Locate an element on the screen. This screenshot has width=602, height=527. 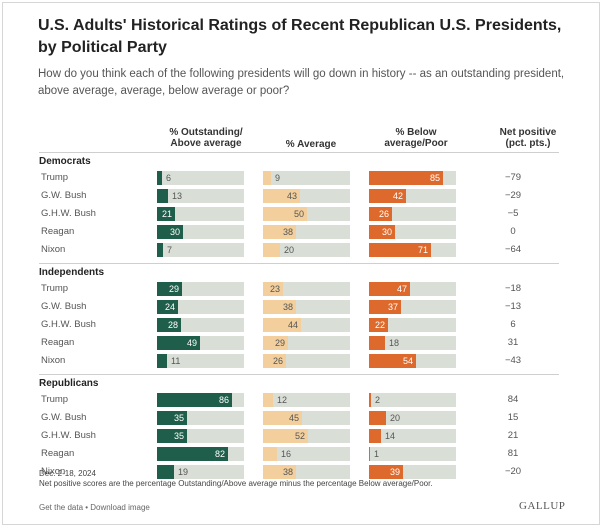
outstanding-value-label: 86 is located at coordinates (223, 400).